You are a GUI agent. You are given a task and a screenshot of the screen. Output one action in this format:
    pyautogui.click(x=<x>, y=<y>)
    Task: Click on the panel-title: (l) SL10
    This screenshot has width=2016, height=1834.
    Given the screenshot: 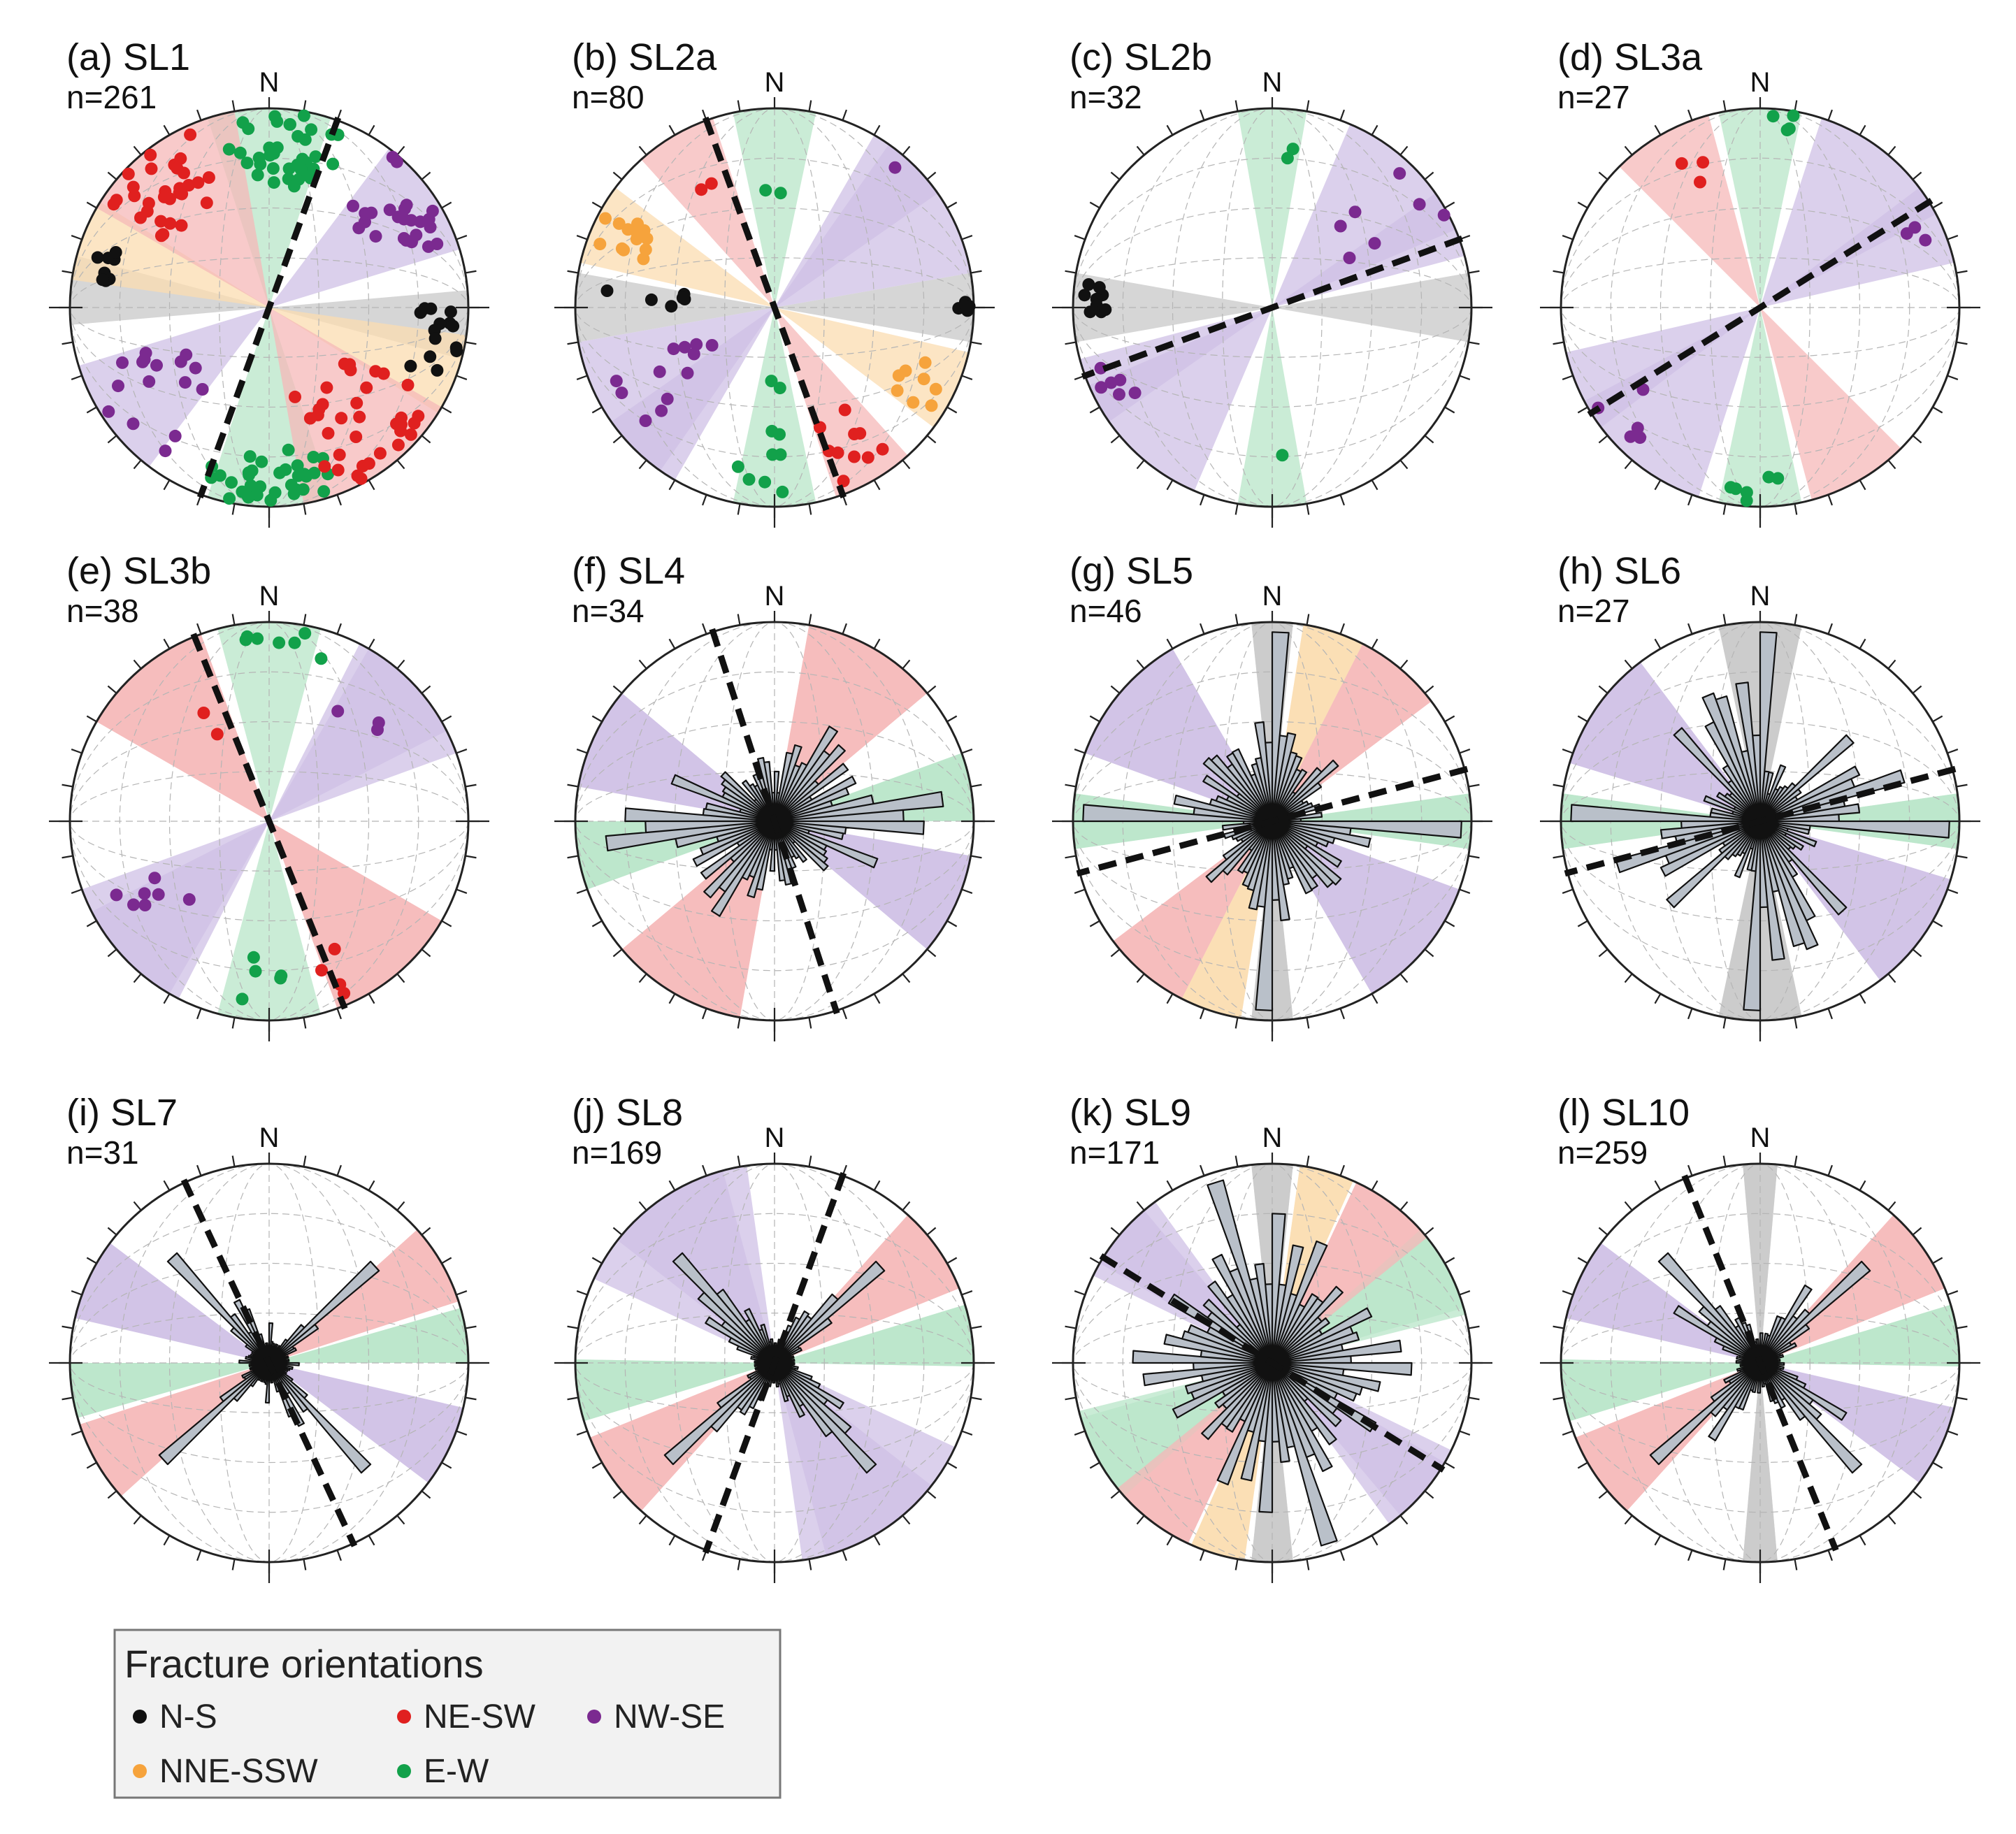 What is the action you would take?
    pyautogui.click(x=1623, y=1113)
    